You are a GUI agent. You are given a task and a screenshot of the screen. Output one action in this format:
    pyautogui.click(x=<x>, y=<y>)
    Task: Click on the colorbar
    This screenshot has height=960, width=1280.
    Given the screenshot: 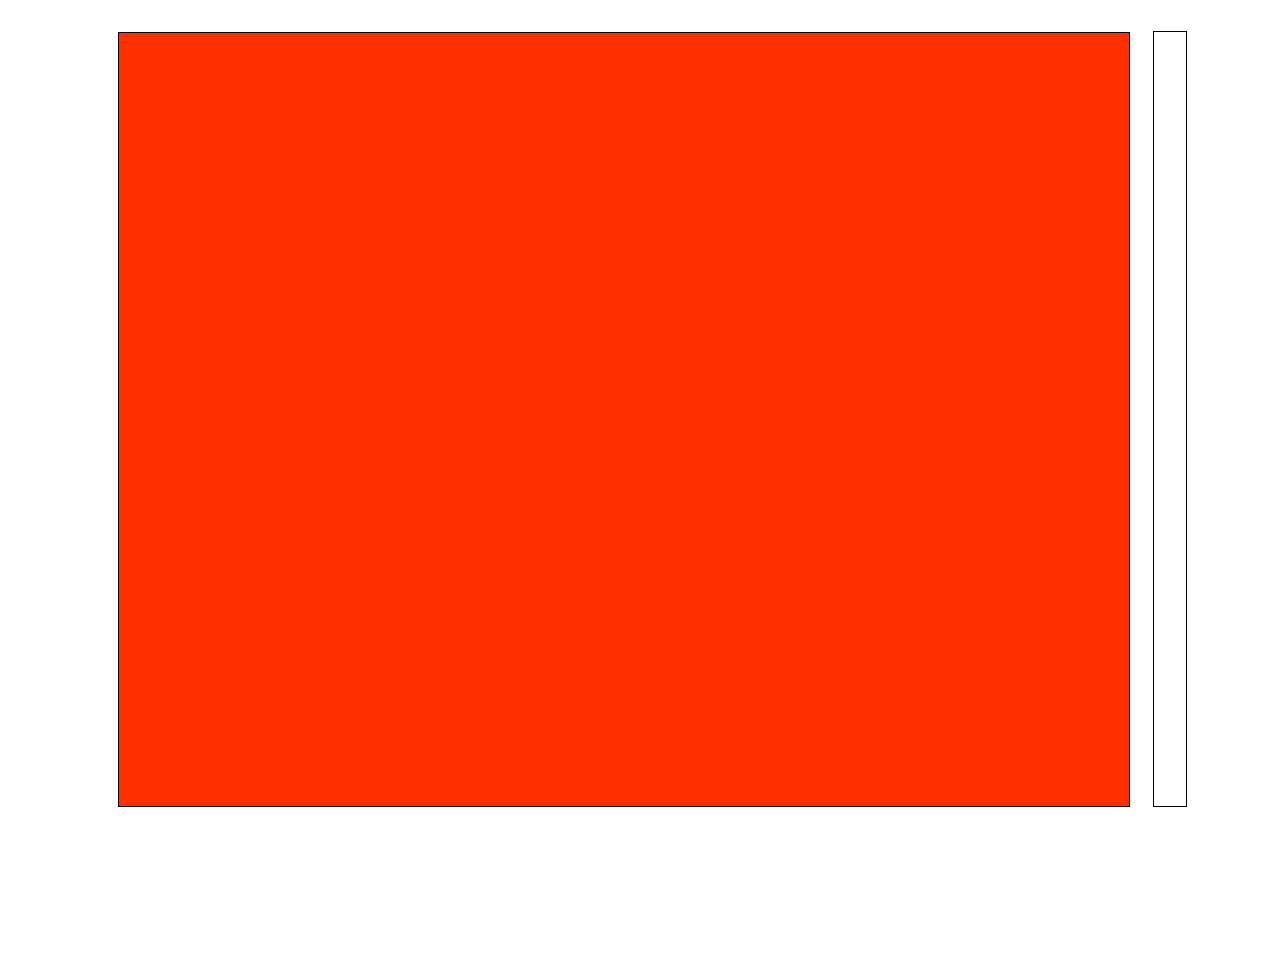 What is the action you would take?
    pyautogui.click(x=1170, y=419)
    